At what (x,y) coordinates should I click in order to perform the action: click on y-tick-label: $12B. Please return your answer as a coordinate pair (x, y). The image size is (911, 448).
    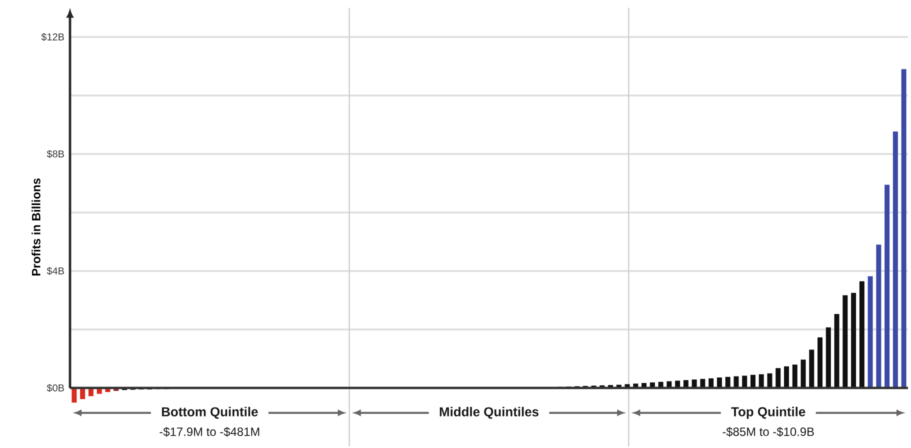
    Looking at the image, I should click on (52, 37).